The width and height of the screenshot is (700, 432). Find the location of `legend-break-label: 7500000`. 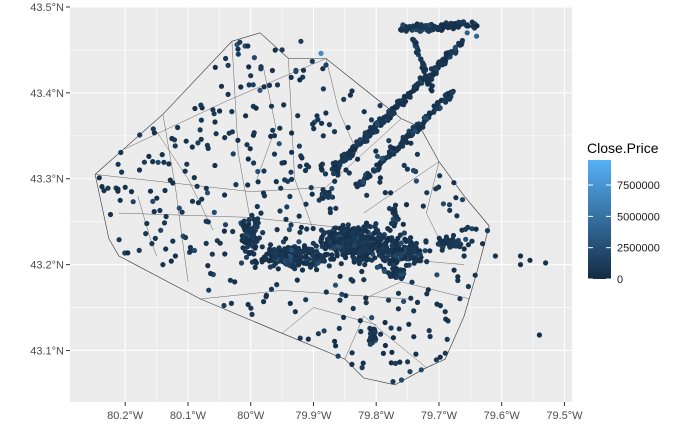

legend-break-label: 7500000 is located at coordinates (638, 186).